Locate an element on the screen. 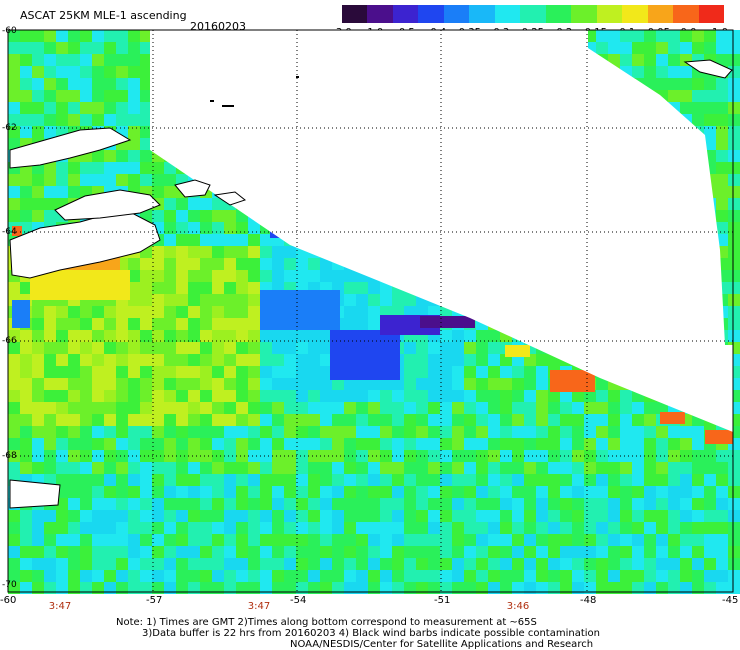 The width and height of the screenshot is (740, 650). lon-label-3: -54 is located at coordinates (298, 600).